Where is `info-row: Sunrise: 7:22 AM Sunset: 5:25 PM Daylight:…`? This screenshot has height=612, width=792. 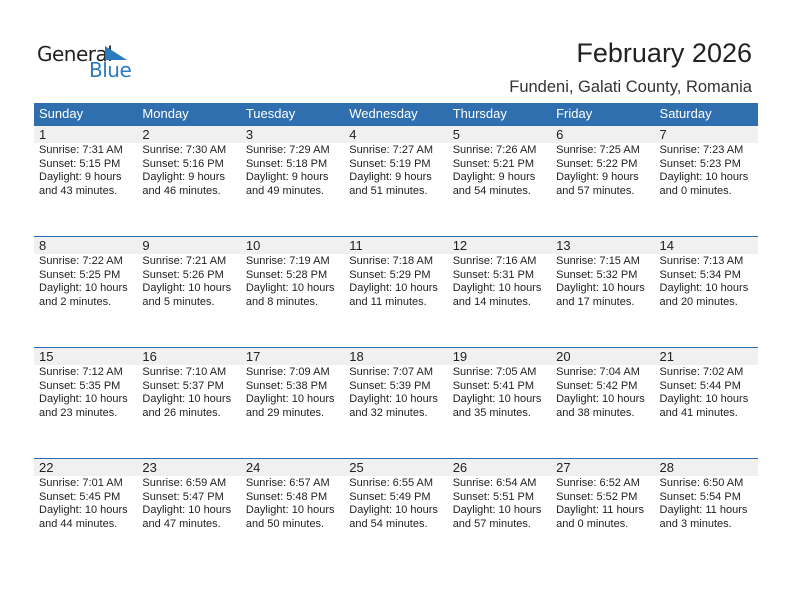 info-row: Sunrise: 7:22 AM Sunset: 5:25 PM Daylight:… is located at coordinates (396, 281).